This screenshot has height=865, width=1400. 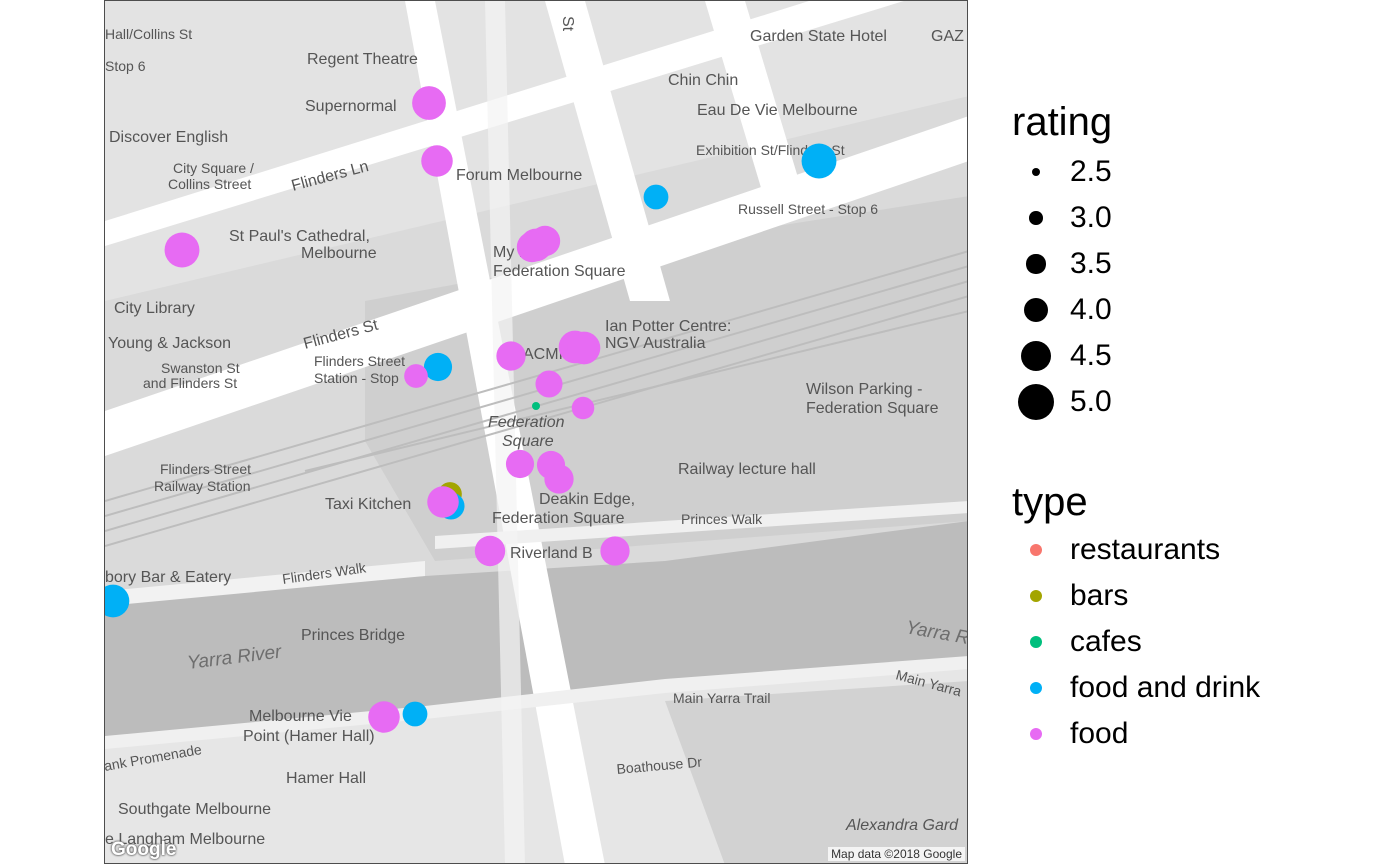 What do you see at coordinates (190, 383) in the screenshot?
I see `map-label-swanston-2: and Flinders St` at bounding box center [190, 383].